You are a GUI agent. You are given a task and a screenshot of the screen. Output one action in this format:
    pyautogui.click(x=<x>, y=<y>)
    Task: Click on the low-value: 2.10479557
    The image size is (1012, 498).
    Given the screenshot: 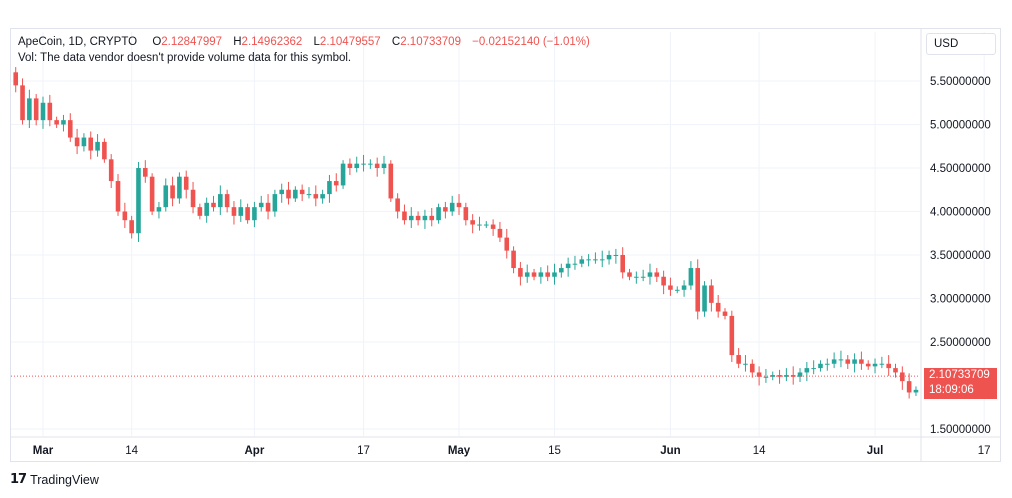 What is the action you would take?
    pyautogui.click(x=350, y=42)
    